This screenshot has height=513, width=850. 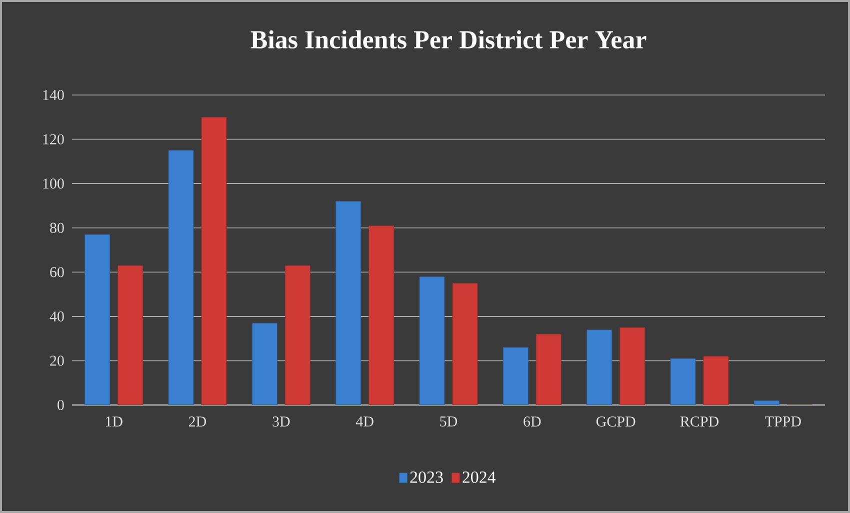 I want to click on x-tick-label: 4D, so click(x=365, y=421).